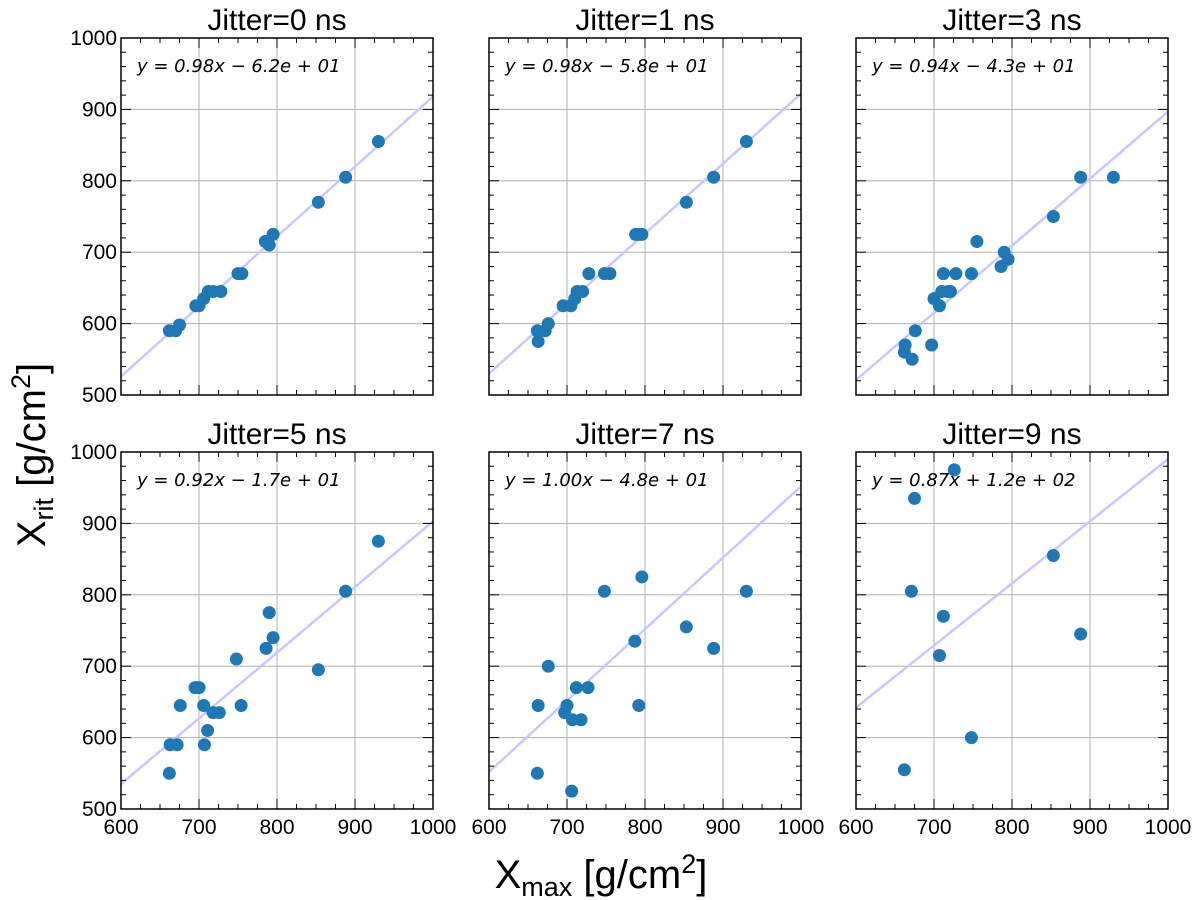 The image size is (1200, 900). What do you see at coordinates (99, 738) in the screenshot?
I see `y-tick-label: 600` at bounding box center [99, 738].